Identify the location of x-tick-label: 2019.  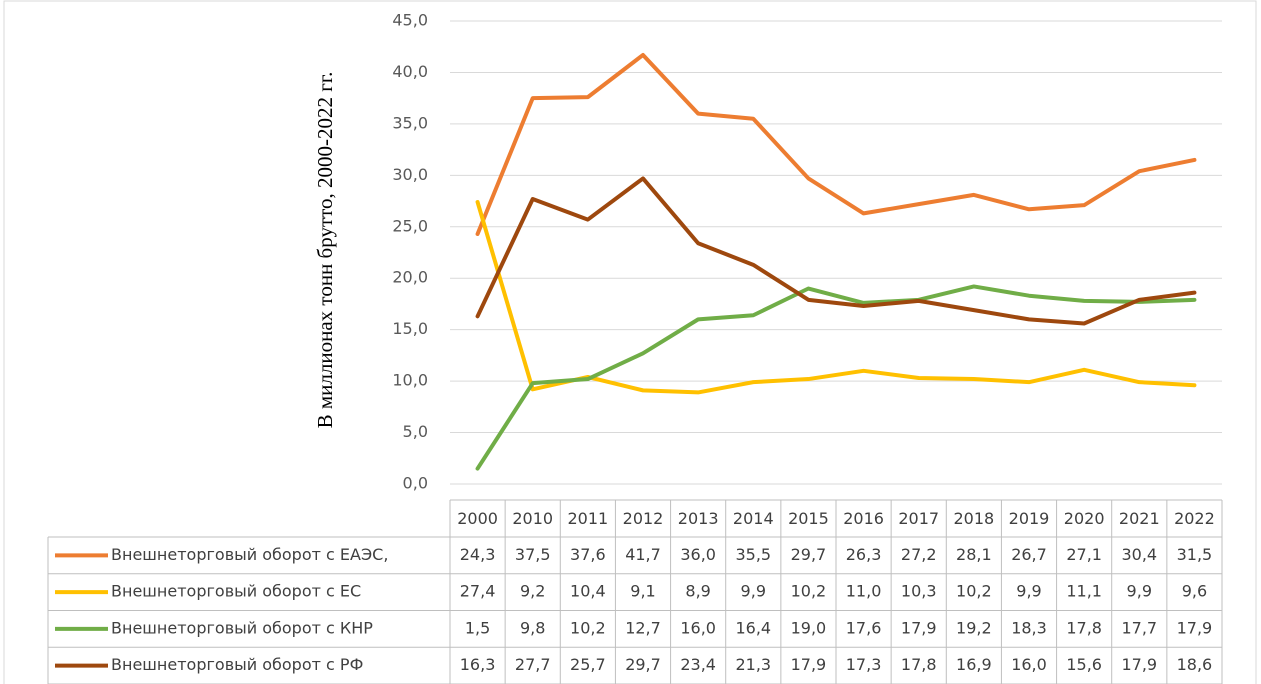
(1029, 518).